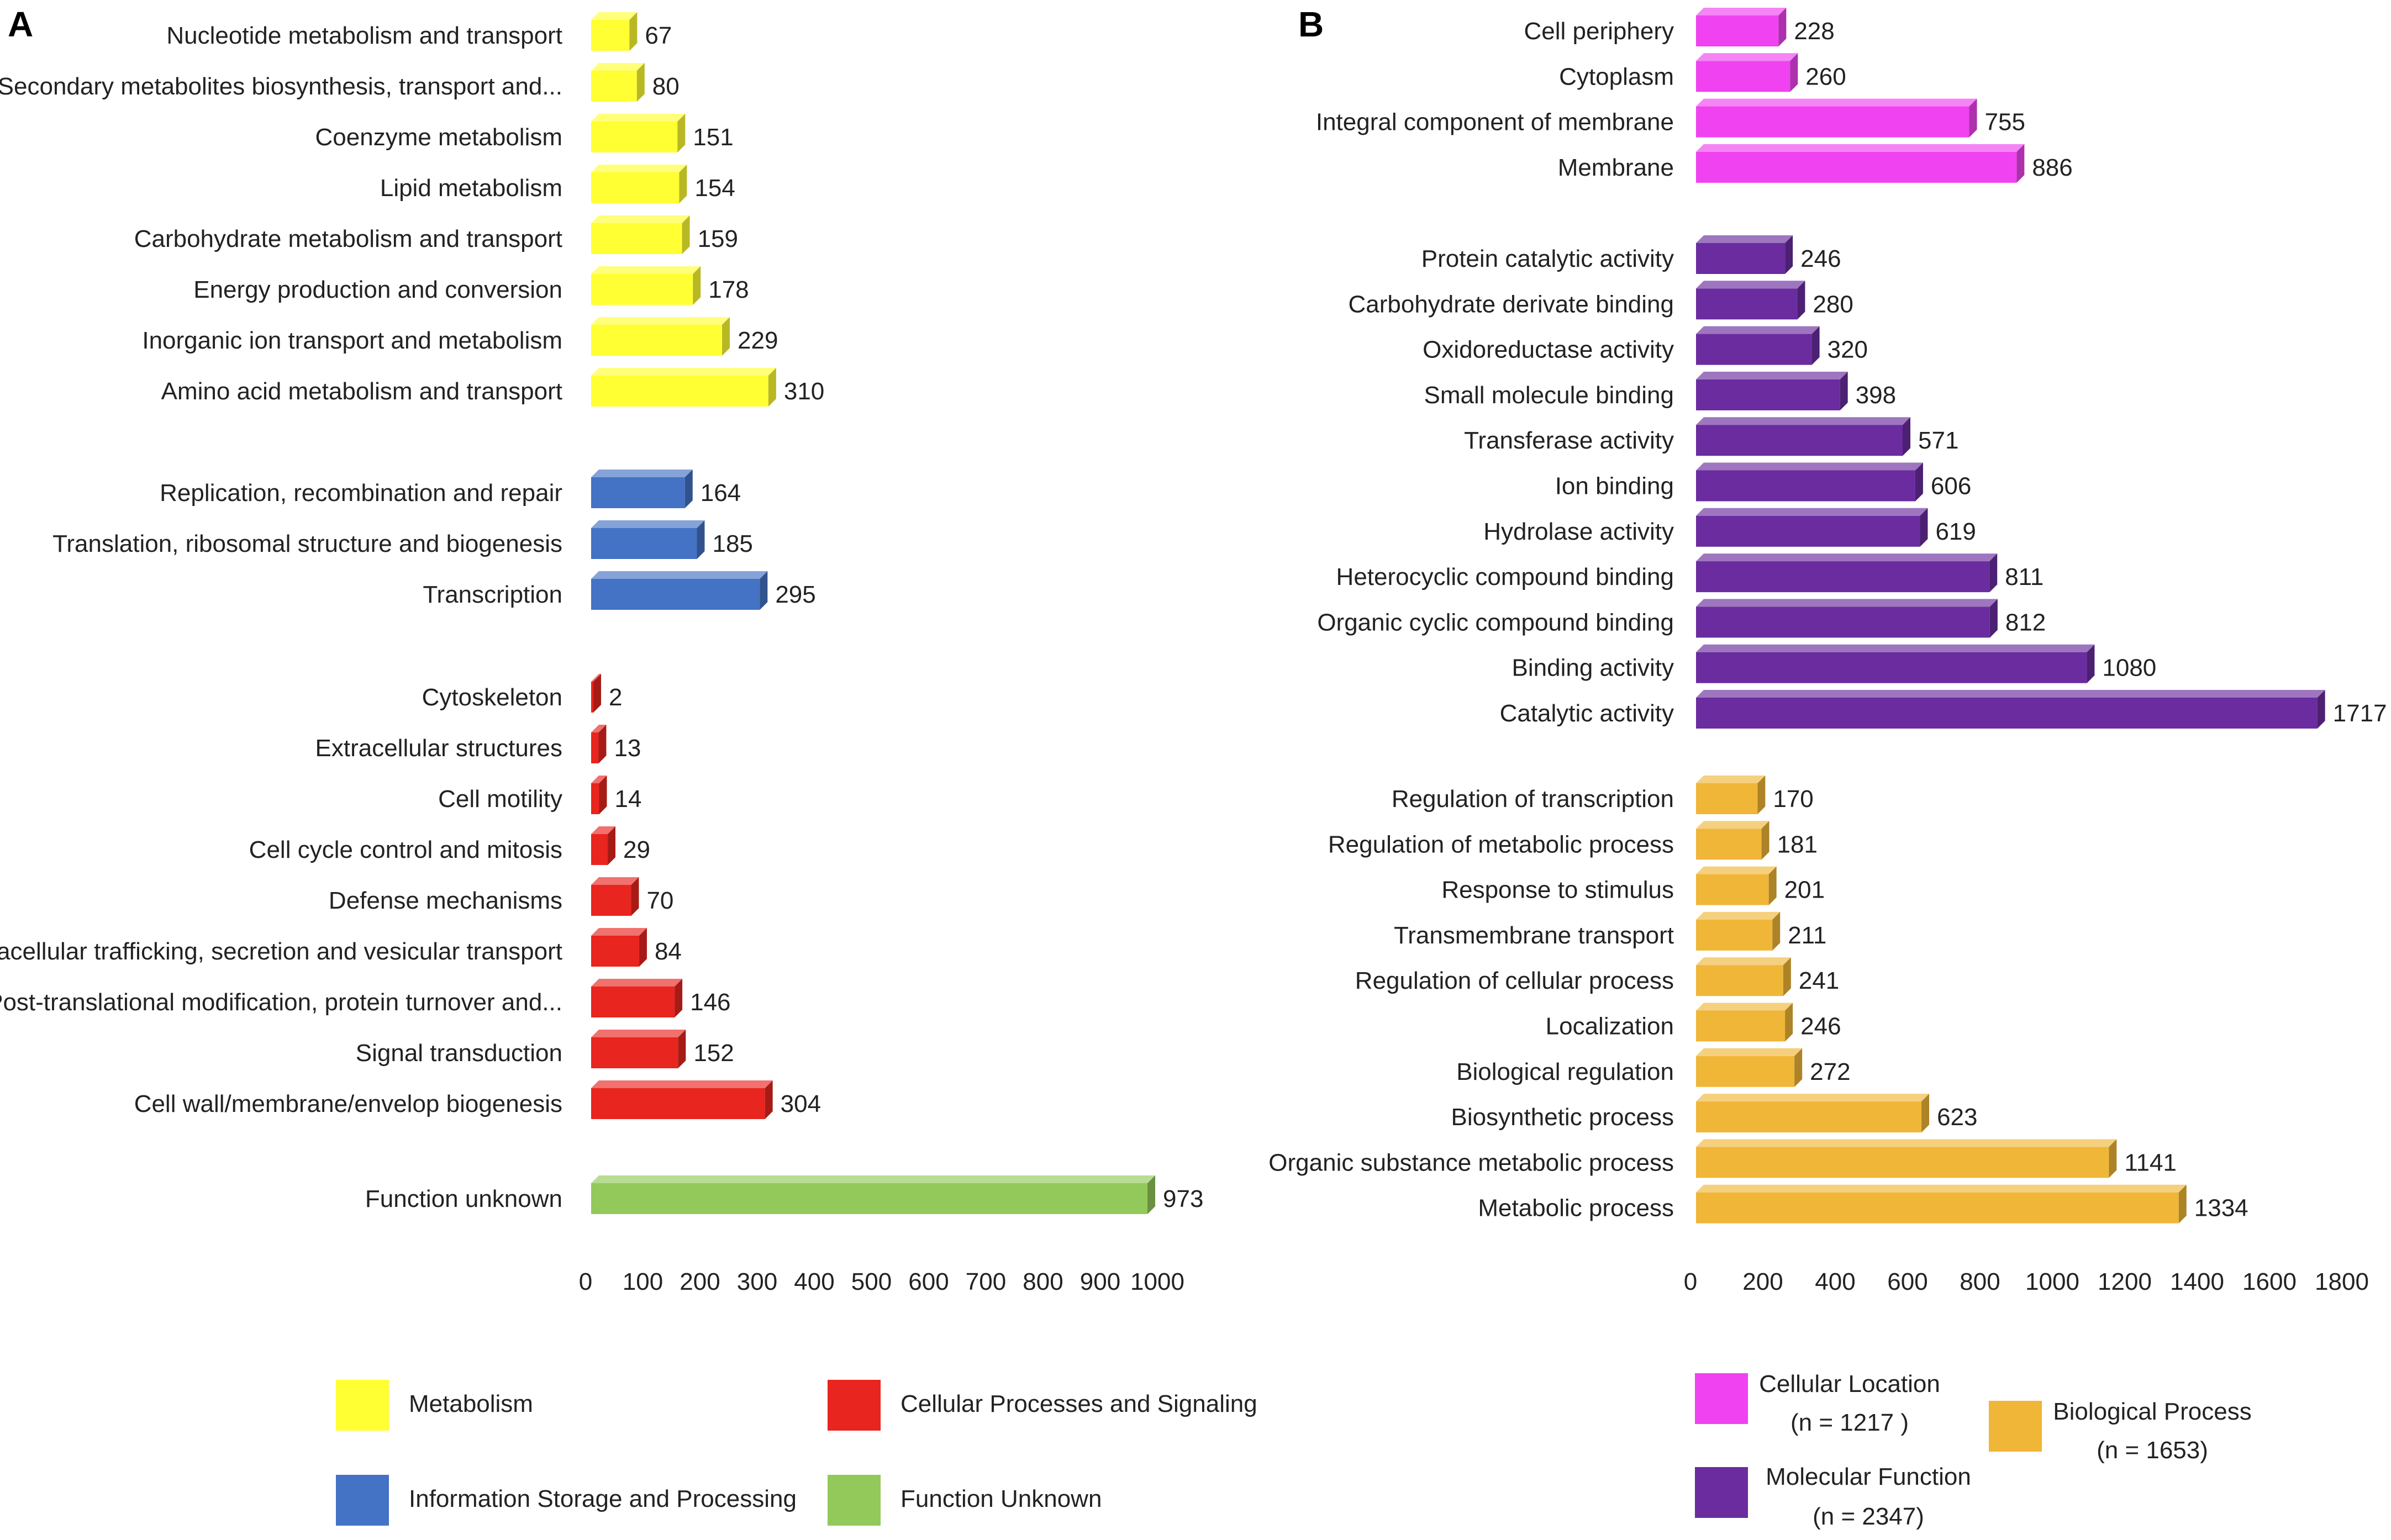 The image size is (2391, 1540). What do you see at coordinates (1814, 32) in the screenshot?
I see `value-label: 228` at bounding box center [1814, 32].